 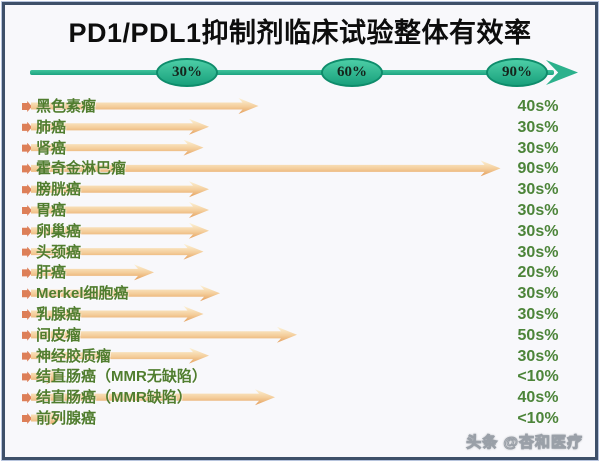 What do you see at coordinates (66, 106) in the screenshot?
I see `cancer-type-label: 黑色素瘤` at bounding box center [66, 106].